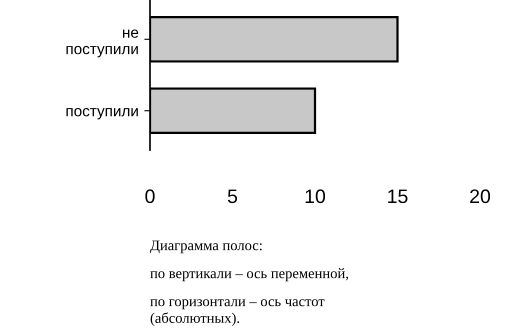 Image resolution: width=510 pixels, height=331 pixels. What do you see at coordinates (150, 196) in the screenshot?
I see `x-tick-label: 0` at bounding box center [150, 196].